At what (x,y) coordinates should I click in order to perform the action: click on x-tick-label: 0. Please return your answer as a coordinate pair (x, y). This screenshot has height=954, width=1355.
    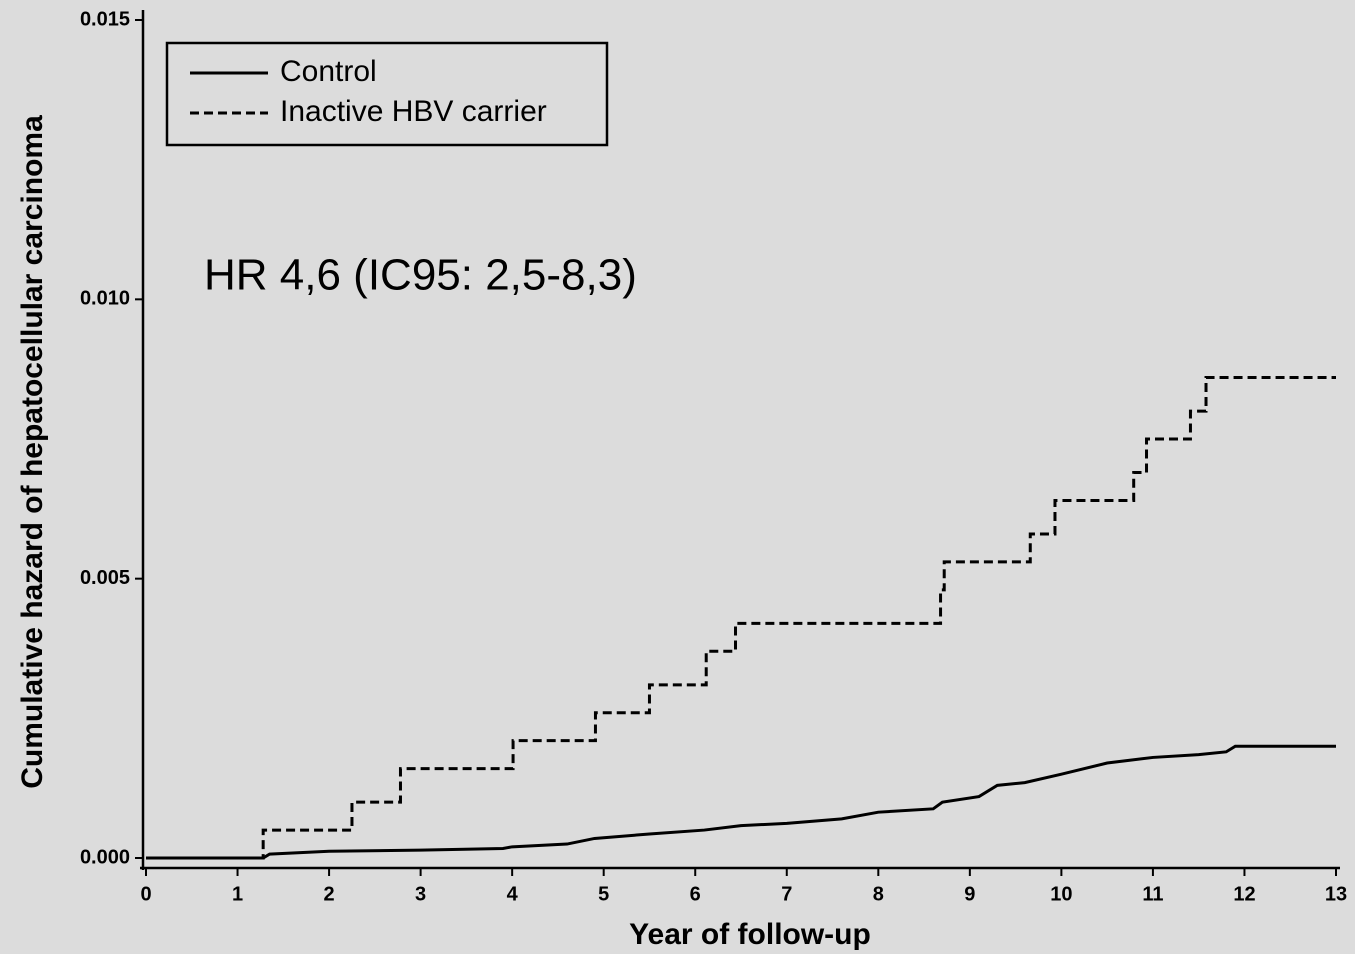
    Looking at the image, I should click on (145, 894).